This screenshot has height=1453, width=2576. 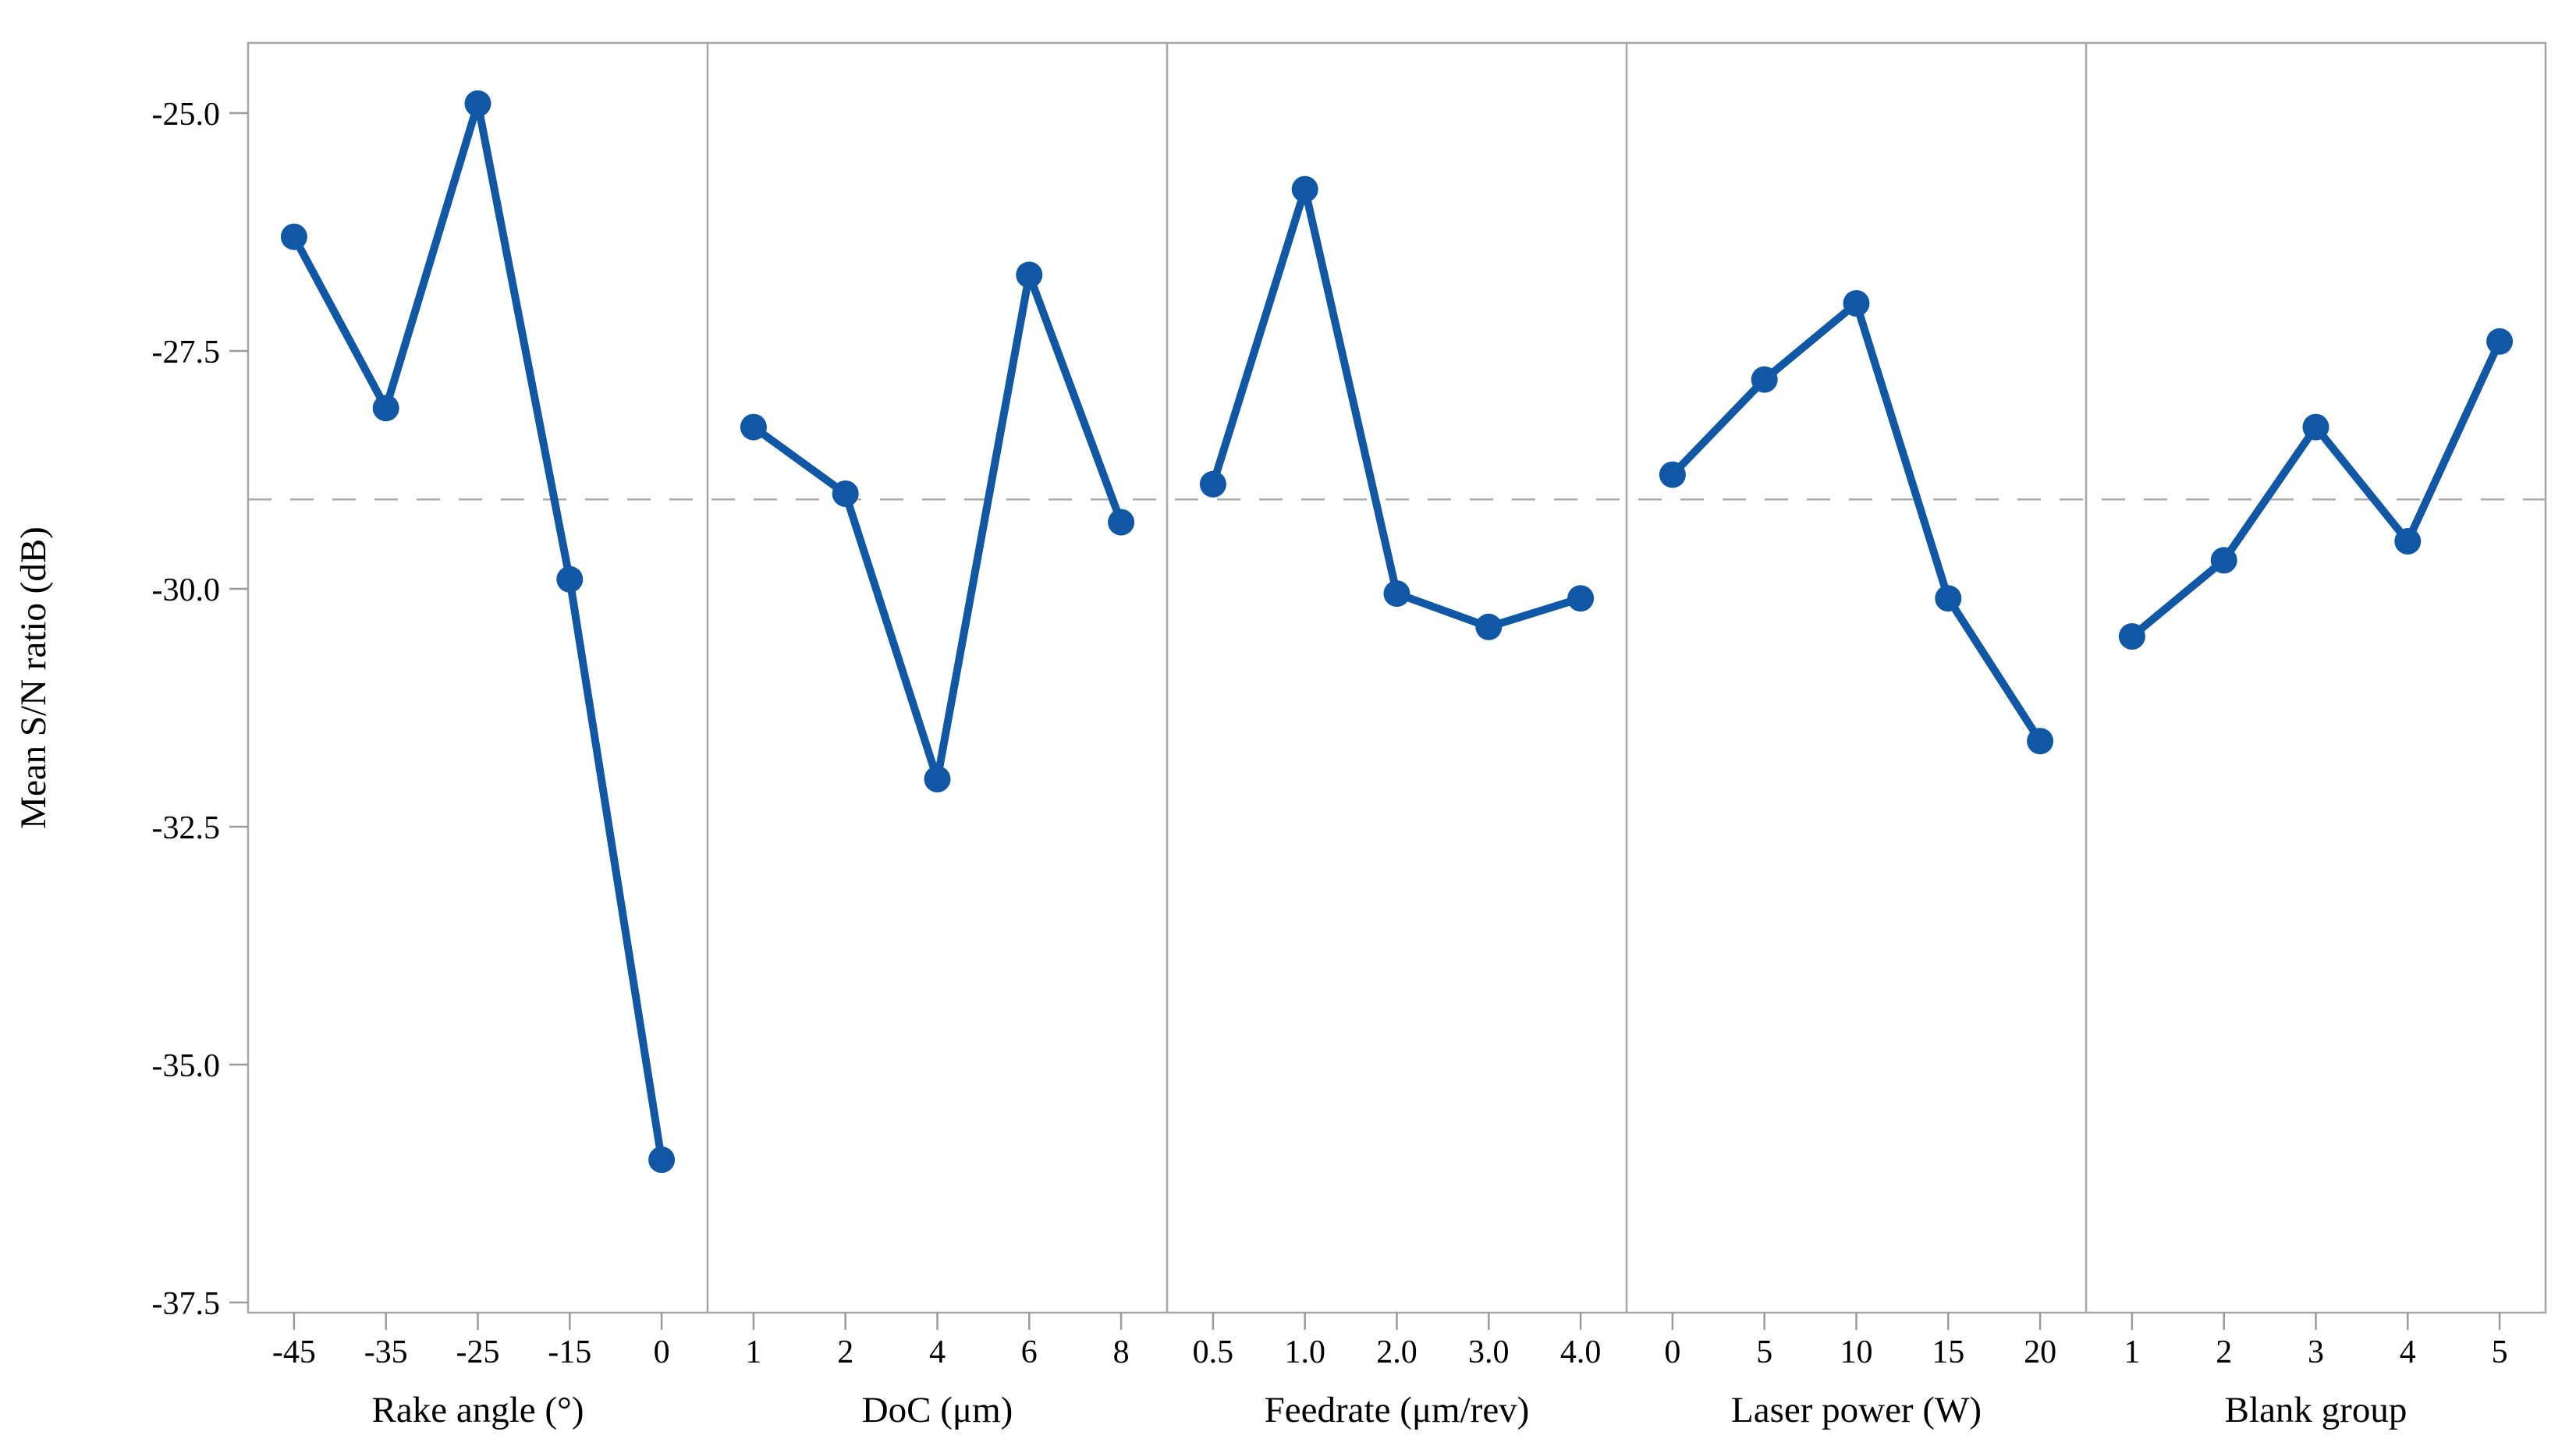 What do you see at coordinates (569, 1352) in the screenshot?
I see `x-tick-label: -15` at bounding box center [569, 1352].